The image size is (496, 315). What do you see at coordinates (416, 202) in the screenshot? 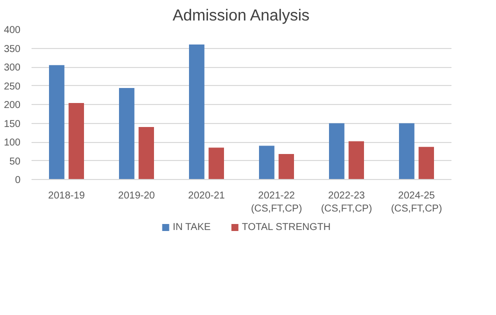
I see `x-tick-label: 2024-25 (CS,FT,CP)` at bounding box center [416, 202].